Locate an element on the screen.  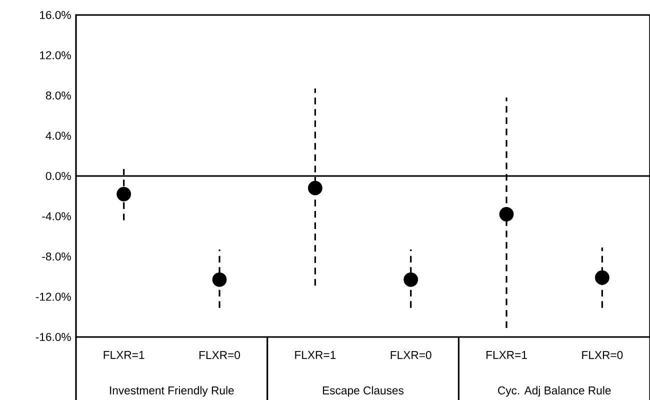
y-tick-label: -4.0% is located at coordinates (56, 216).